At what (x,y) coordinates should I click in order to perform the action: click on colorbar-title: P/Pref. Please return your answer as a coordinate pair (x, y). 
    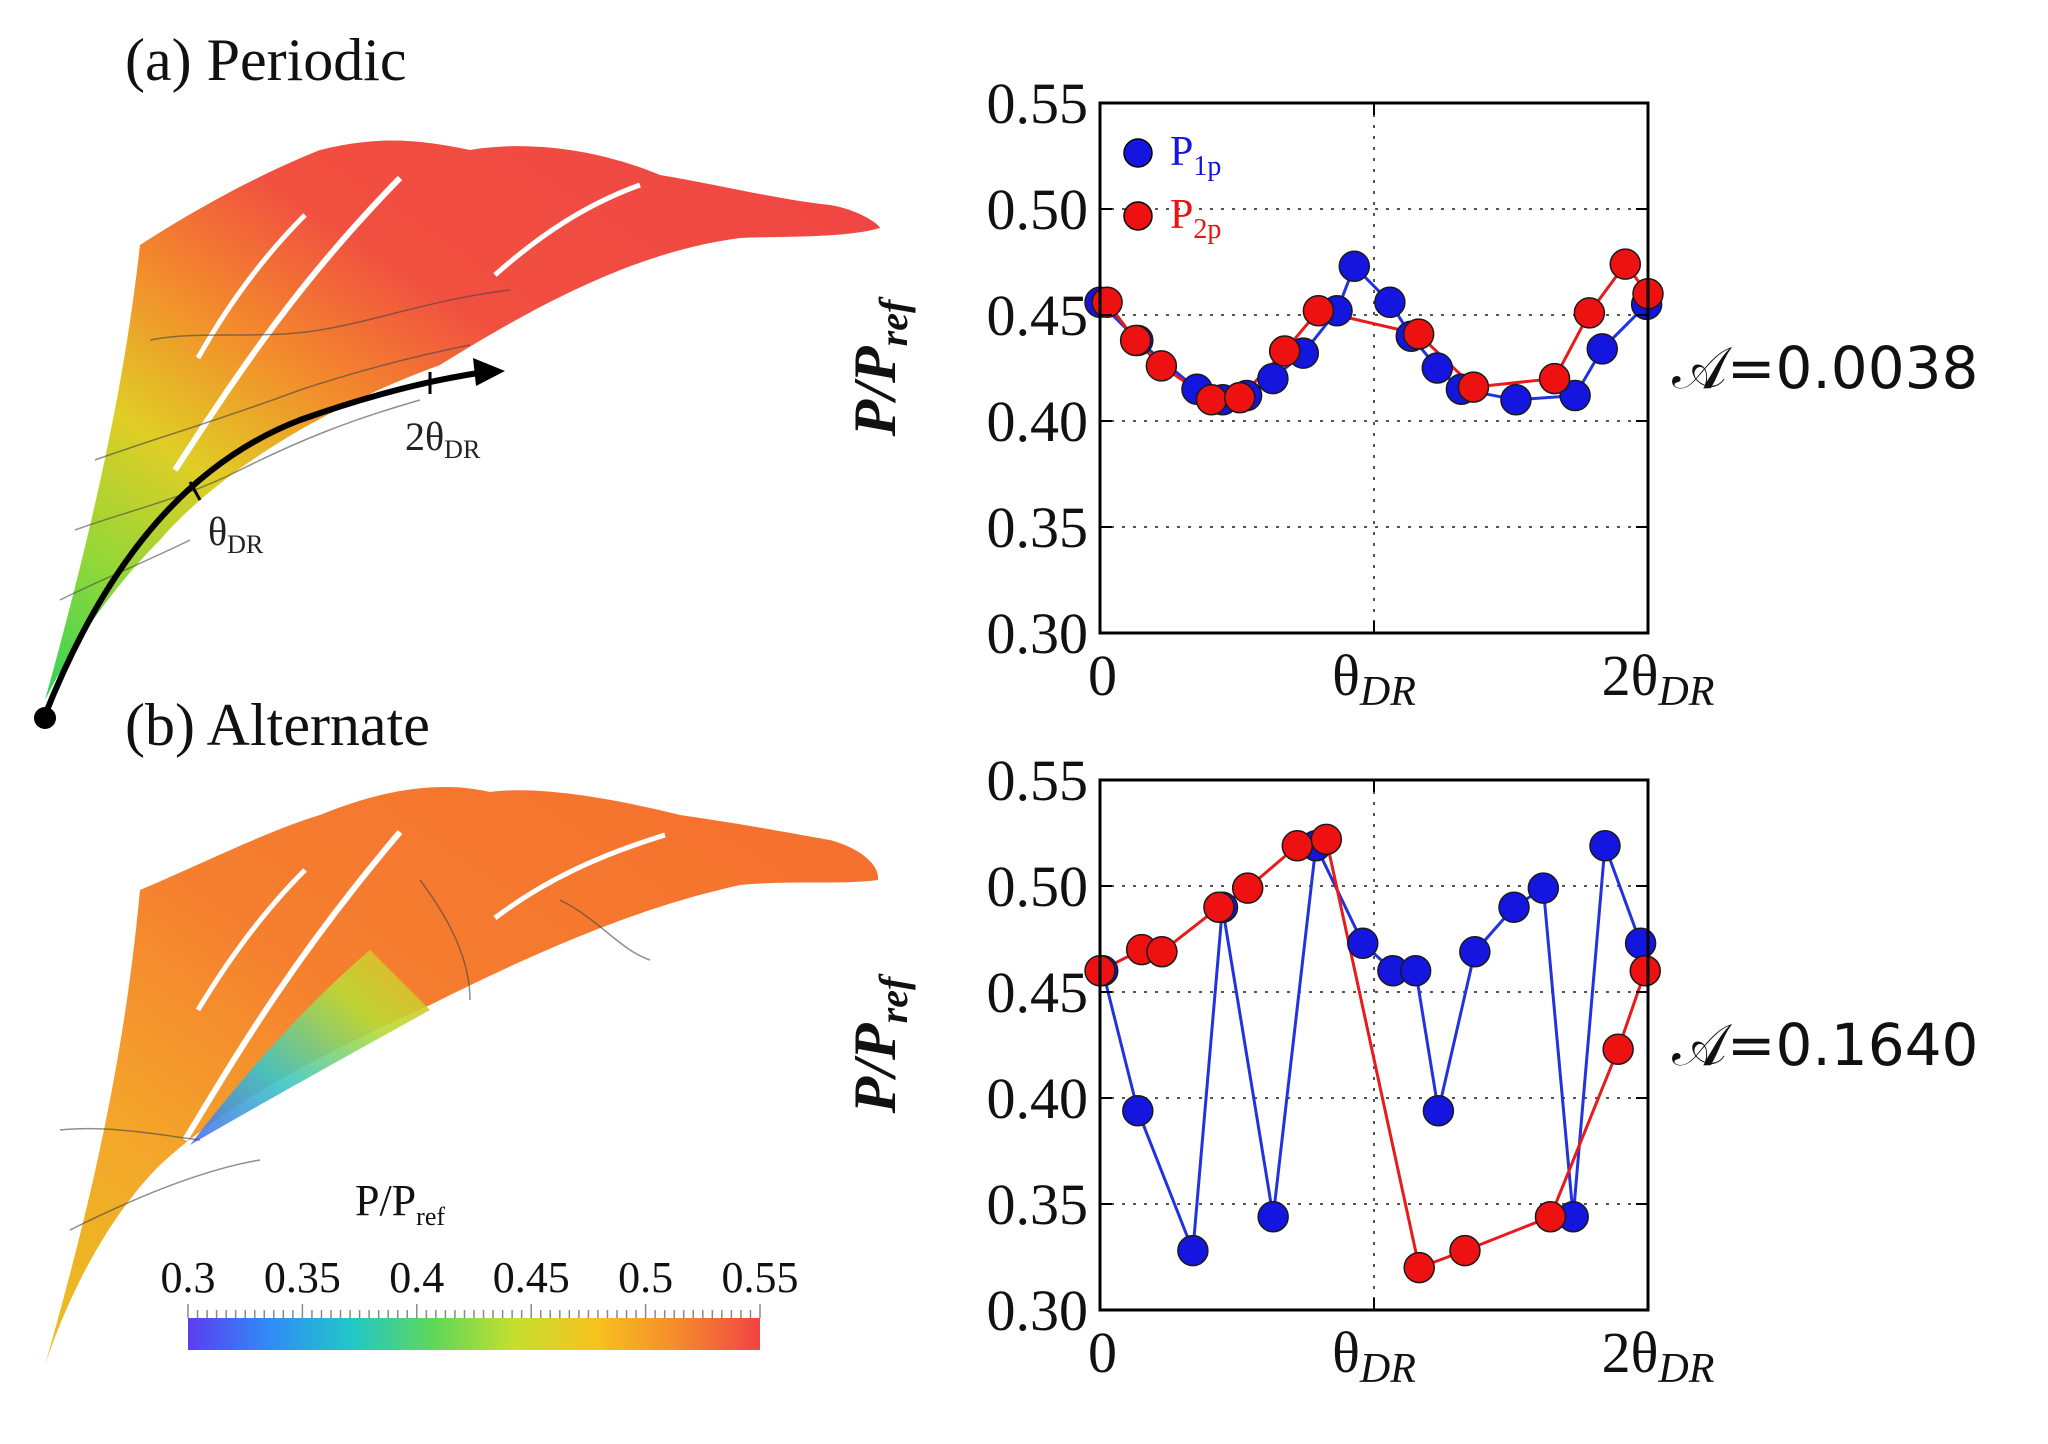
    Looking at the image, I should click on (400, 1203).